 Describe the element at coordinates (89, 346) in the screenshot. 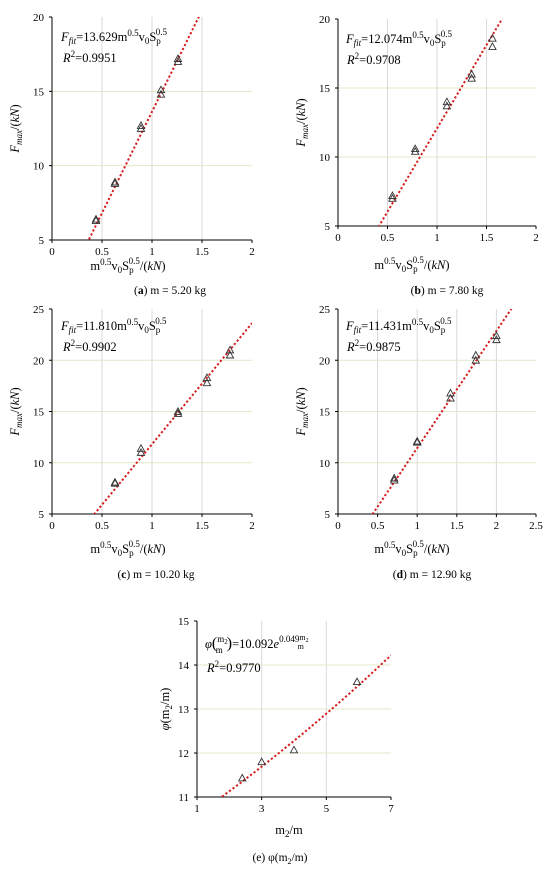

I see `r-squared: R2=0.9902` at that location.